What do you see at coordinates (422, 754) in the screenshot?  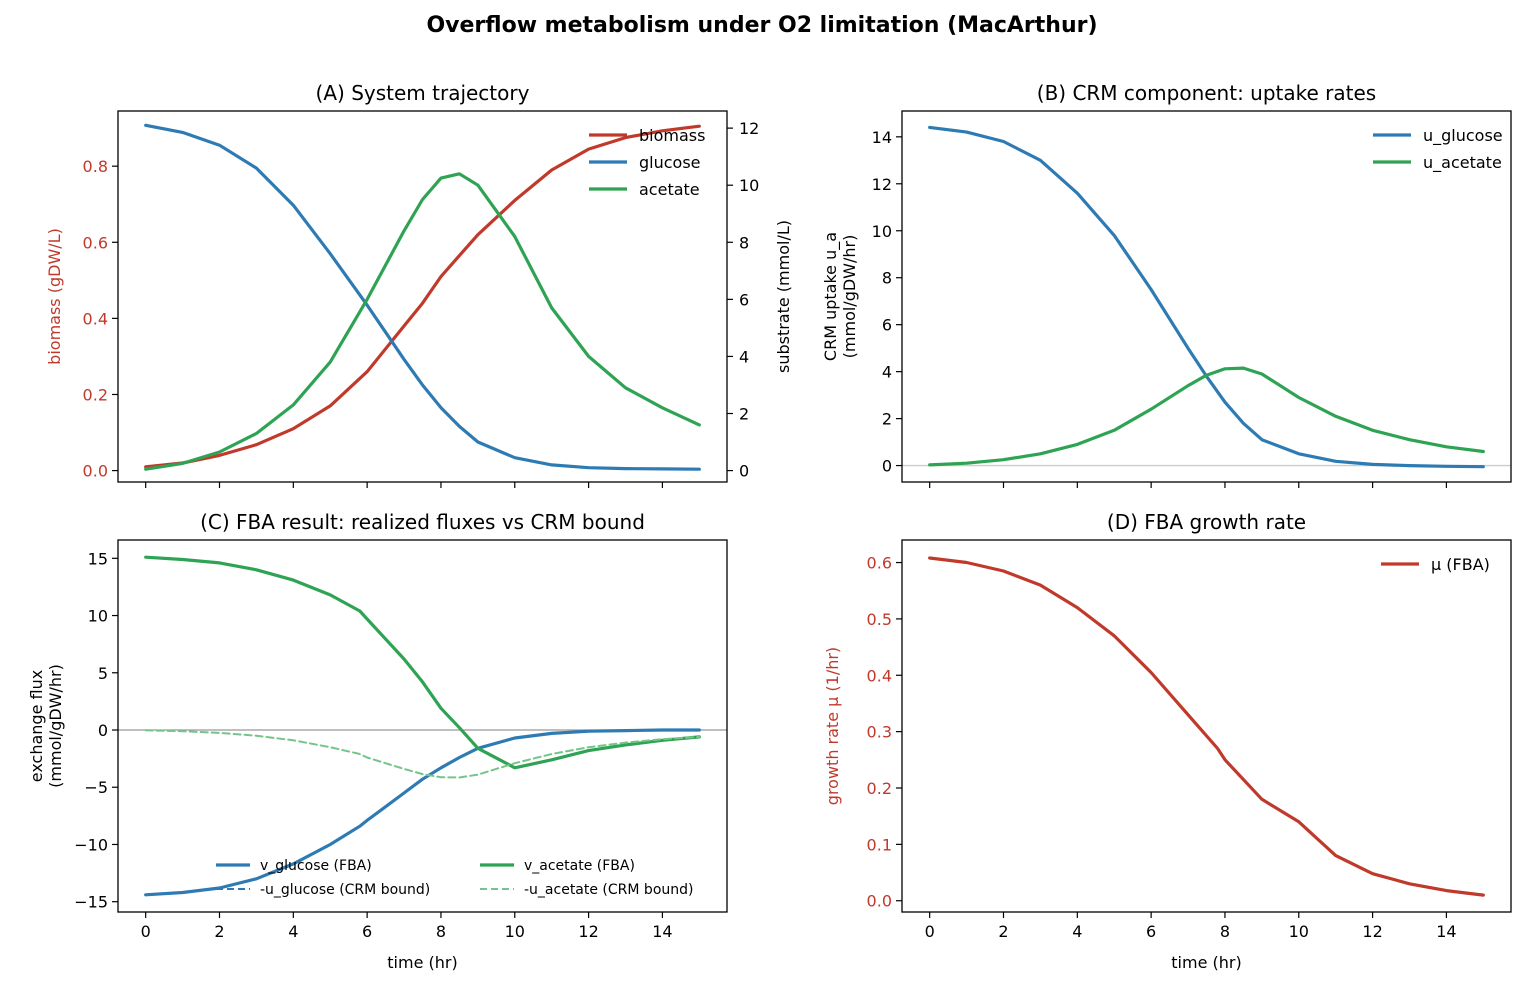 I see `series-line--u-acetate-crm-bound-` at bounding box center [422, 754].